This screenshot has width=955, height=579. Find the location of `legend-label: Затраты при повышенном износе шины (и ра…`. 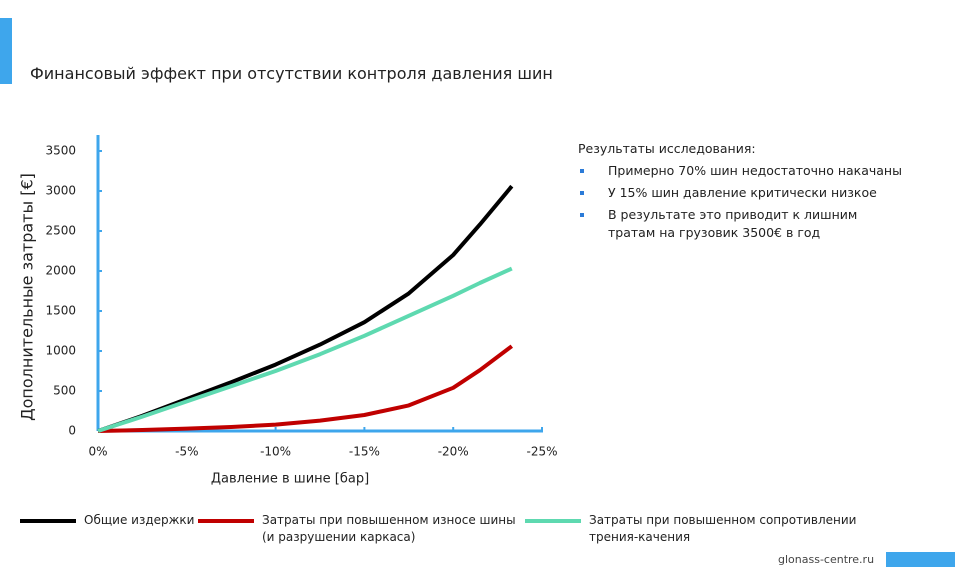

legend-label: Затраты при повышенном износе шины (и ра… is located at coordinates (389, 528).